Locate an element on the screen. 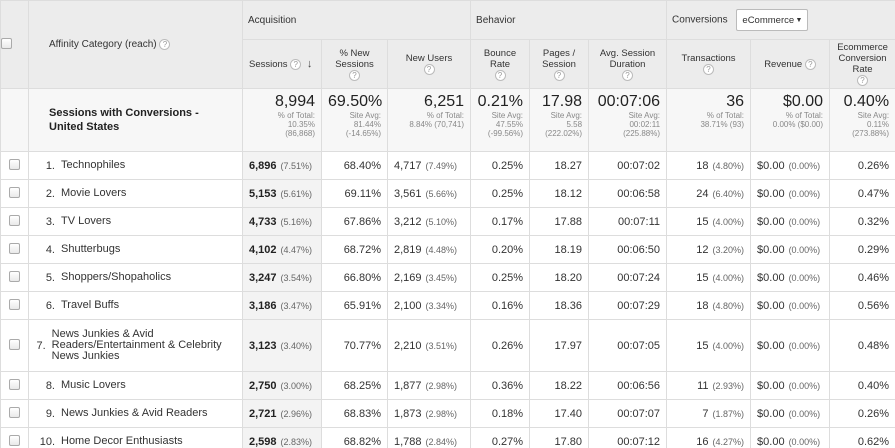 This screenshot has height=448, width=895. sessions-pct: (4.47%) is located at coordinates (296, 249).